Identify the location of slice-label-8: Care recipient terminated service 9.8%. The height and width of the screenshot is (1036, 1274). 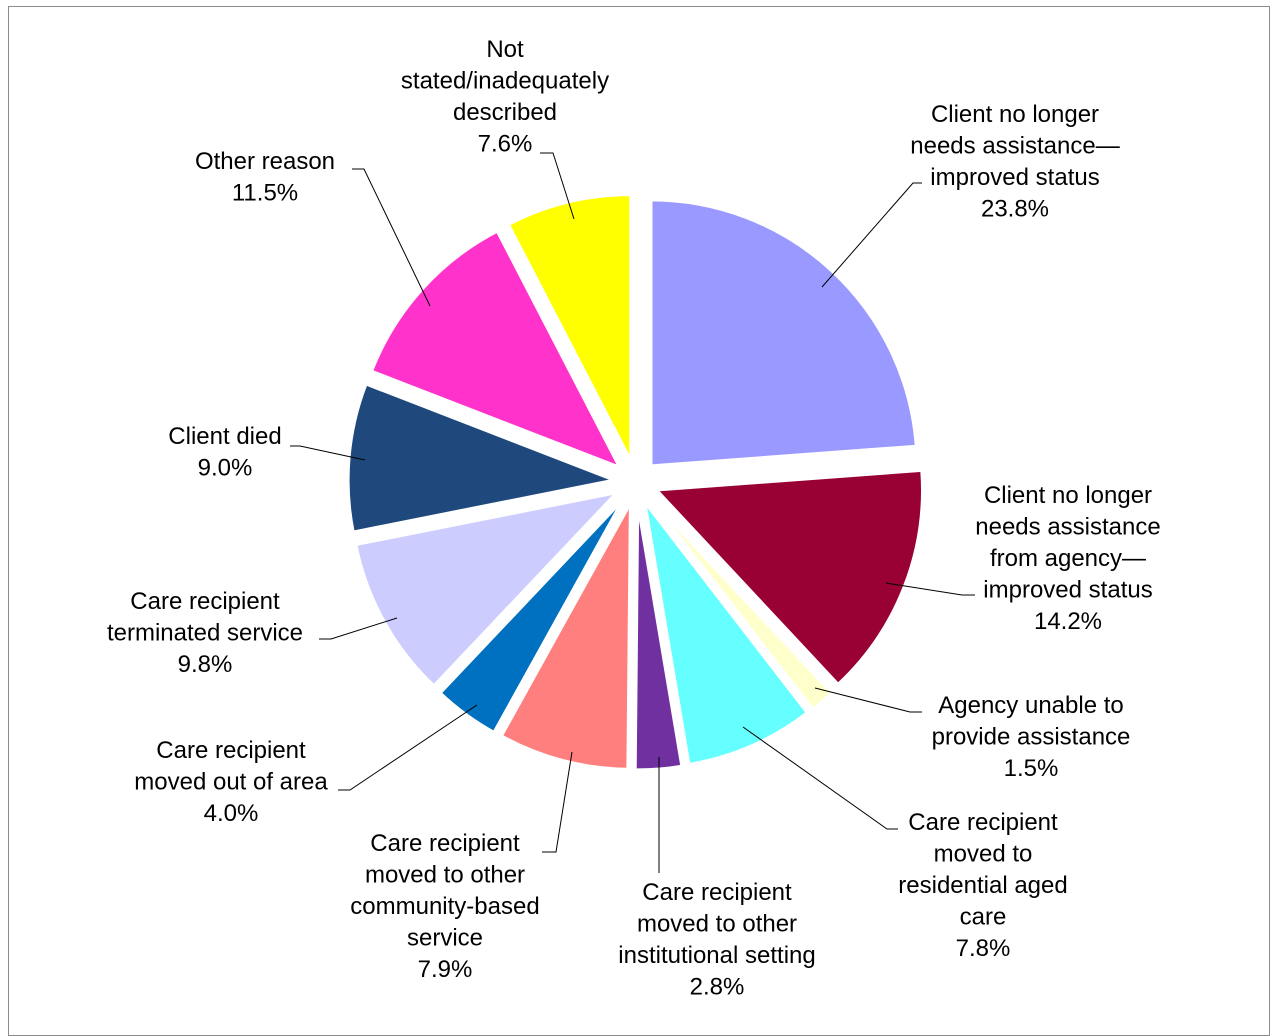
(205, 633).